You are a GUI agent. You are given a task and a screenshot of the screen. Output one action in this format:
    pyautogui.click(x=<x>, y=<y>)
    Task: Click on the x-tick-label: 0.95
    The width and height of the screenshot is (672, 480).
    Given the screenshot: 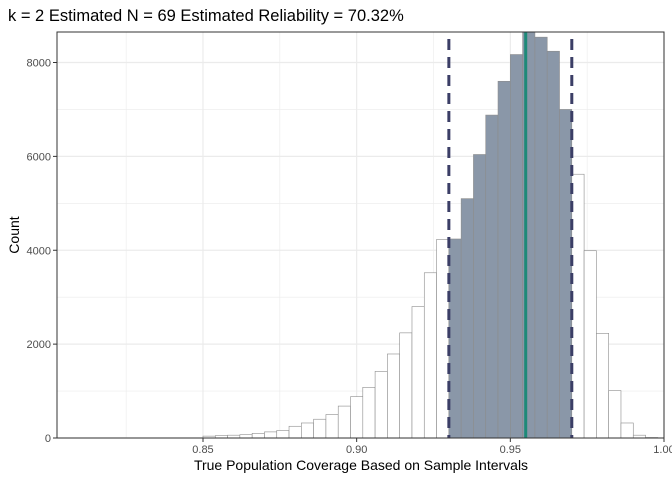 What is the action you would take?
    pyautogui.click(x=510, y=450)
    